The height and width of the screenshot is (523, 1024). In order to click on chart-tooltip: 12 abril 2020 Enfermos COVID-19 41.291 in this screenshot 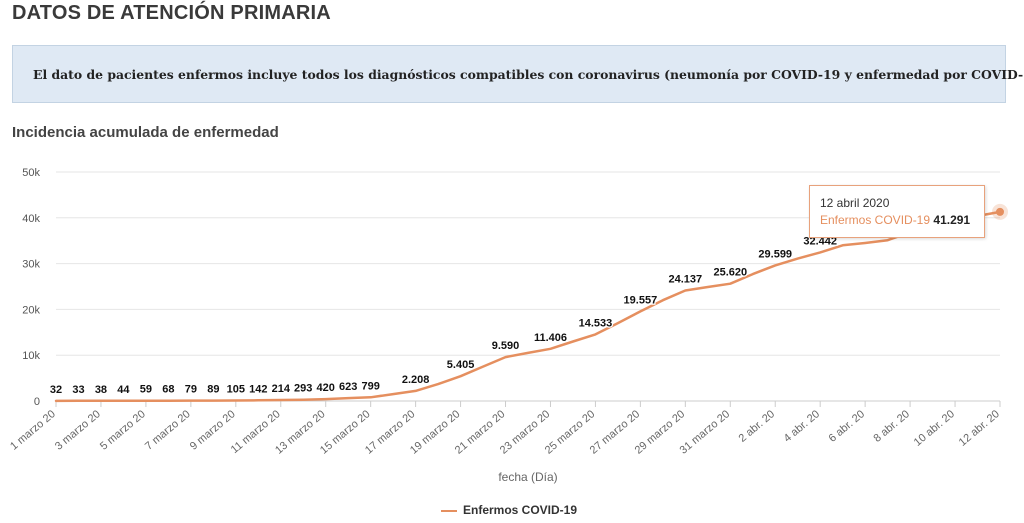, I will do `click(897, 211)`.